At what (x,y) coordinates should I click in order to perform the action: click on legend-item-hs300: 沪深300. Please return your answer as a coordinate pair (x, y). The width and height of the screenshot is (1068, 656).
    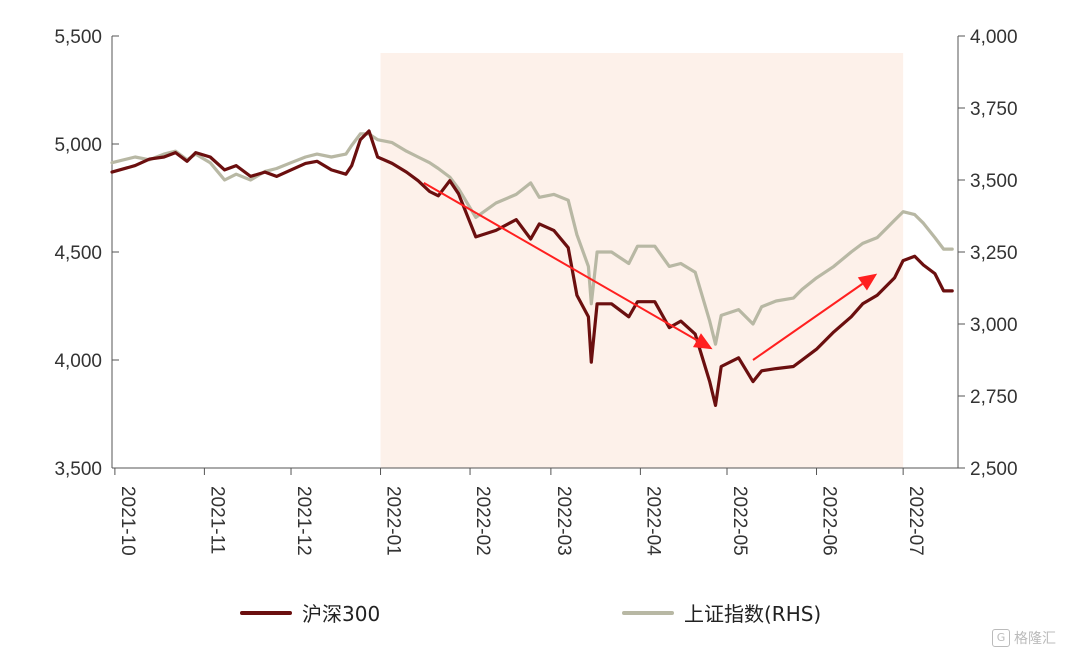
    Looking at the image, I should click on (310, 612).